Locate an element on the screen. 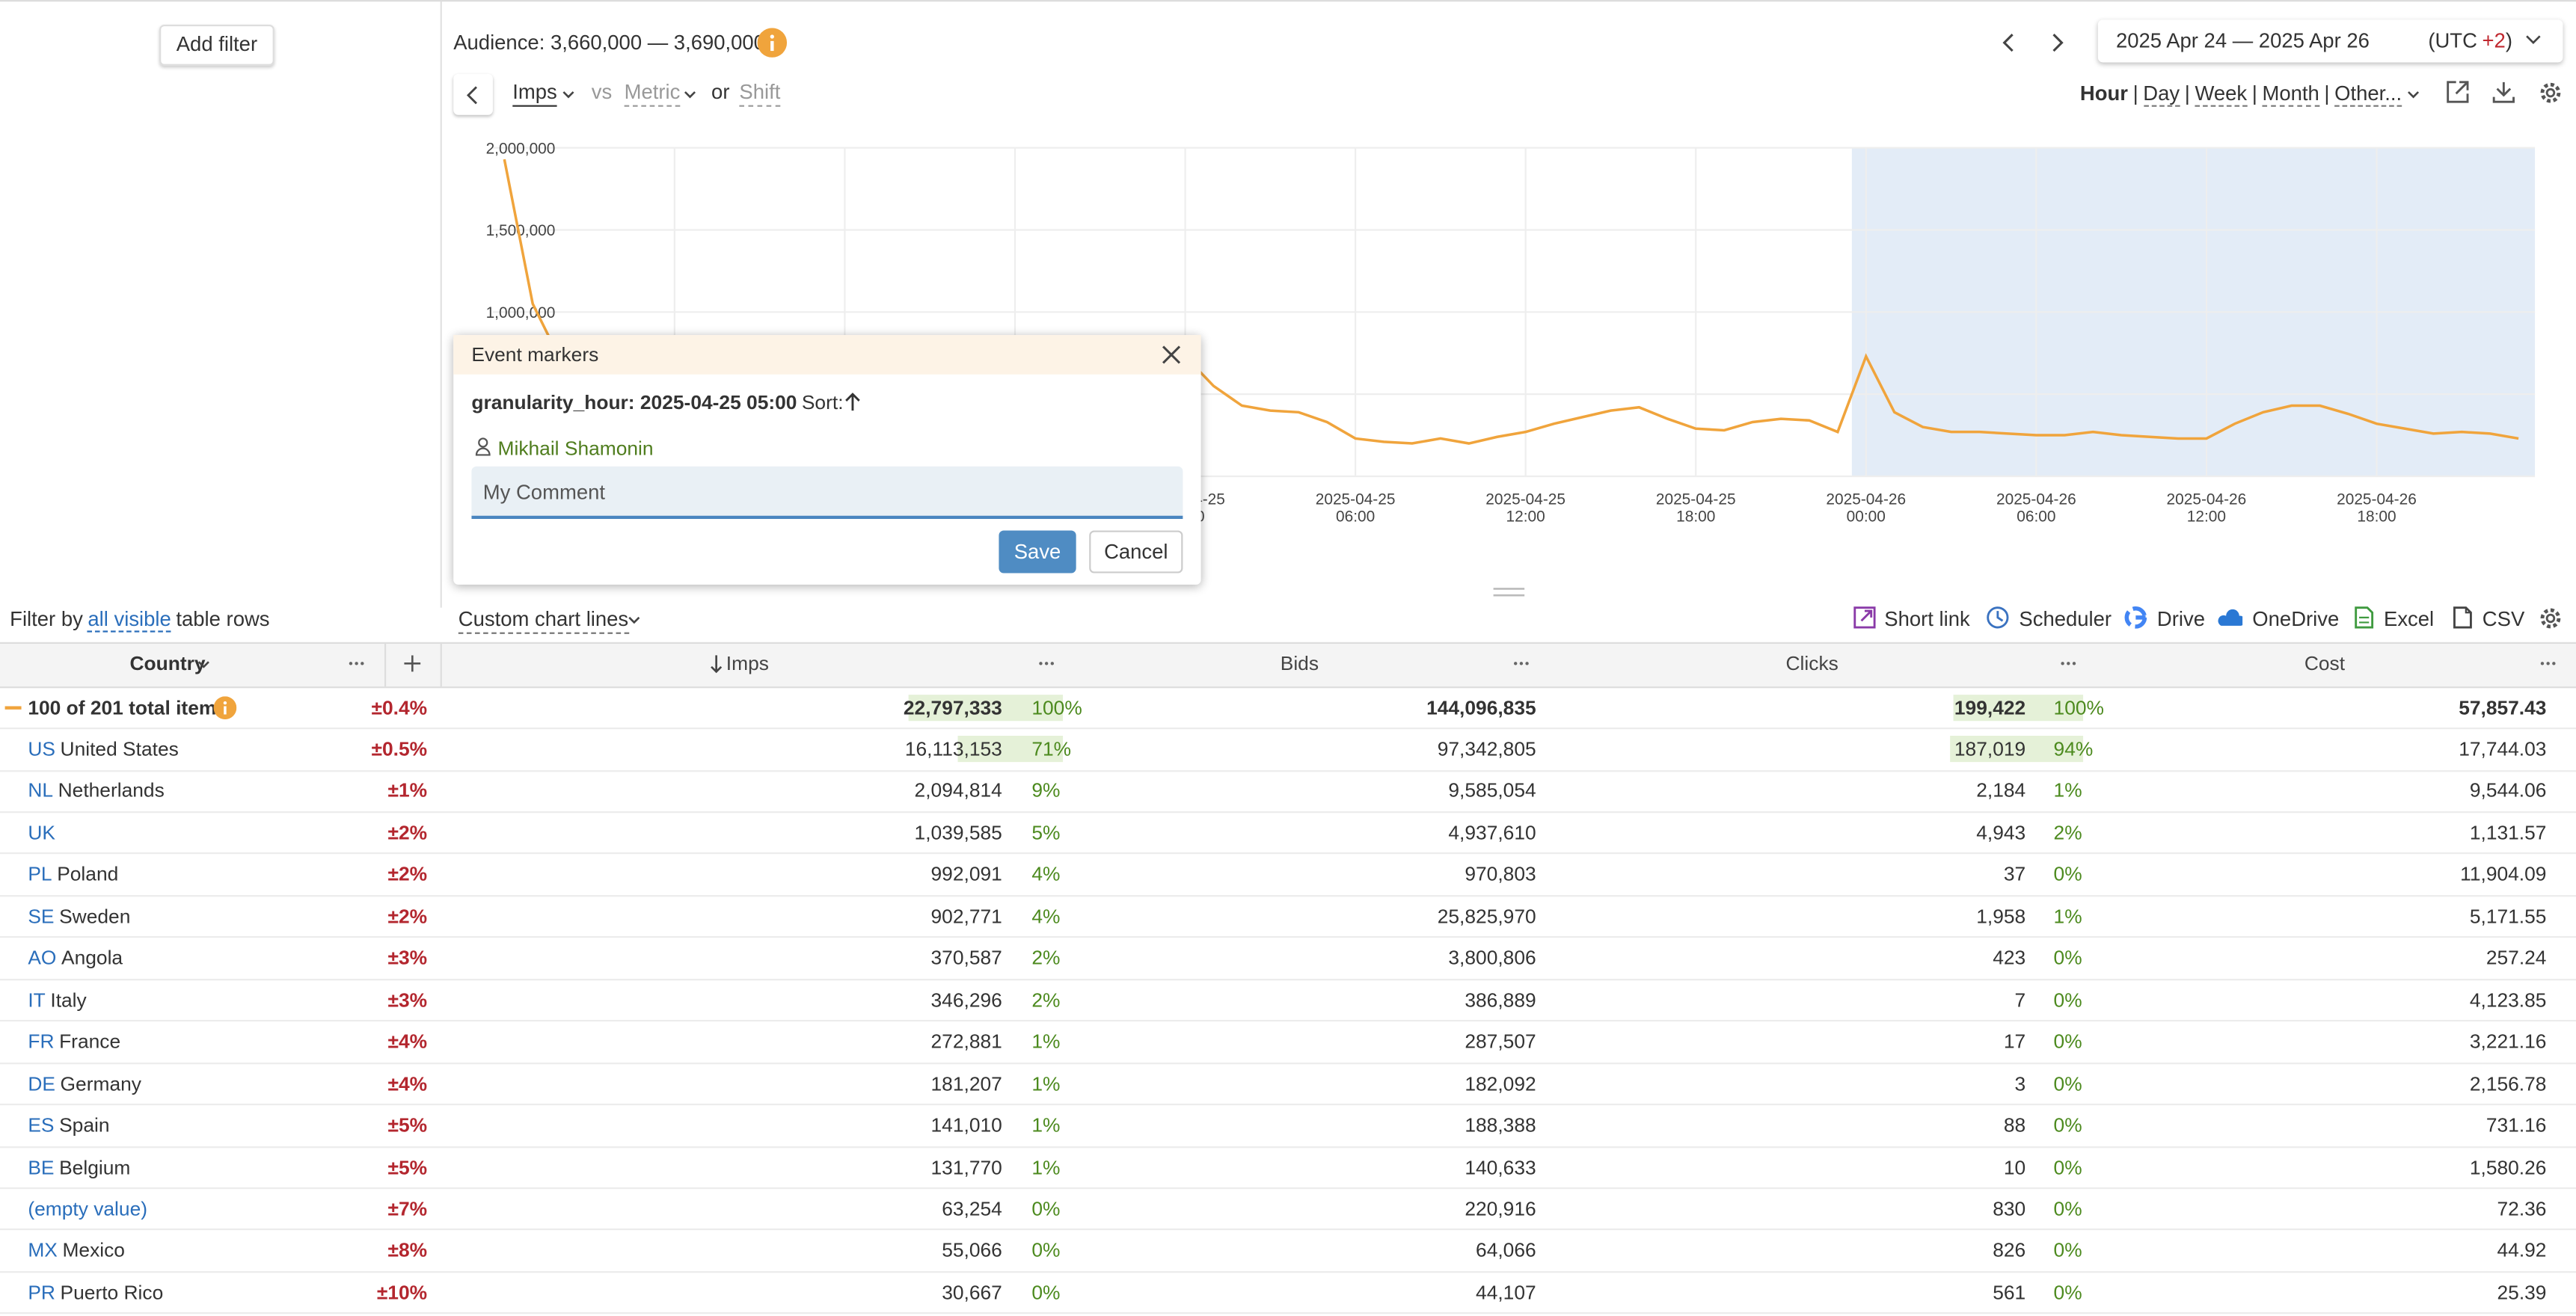 The width and height of the screenshot is (2576, 1316). clicks-value: 830 is located at coordinates (2009, 1208).